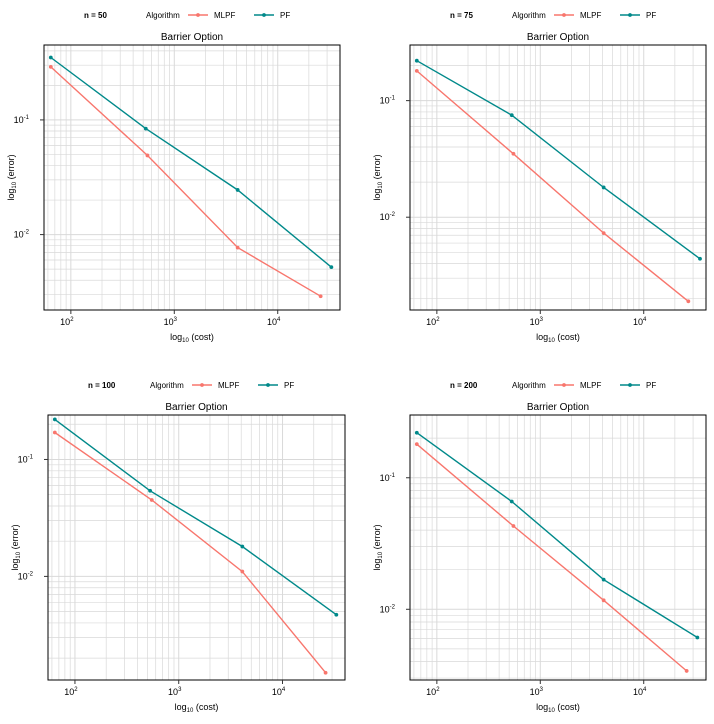 This screenshot has width=714, height=724. Describe the element at coordinates (95, 15) in the screenshot. I see `sample-size-label: n = 50` at that location.